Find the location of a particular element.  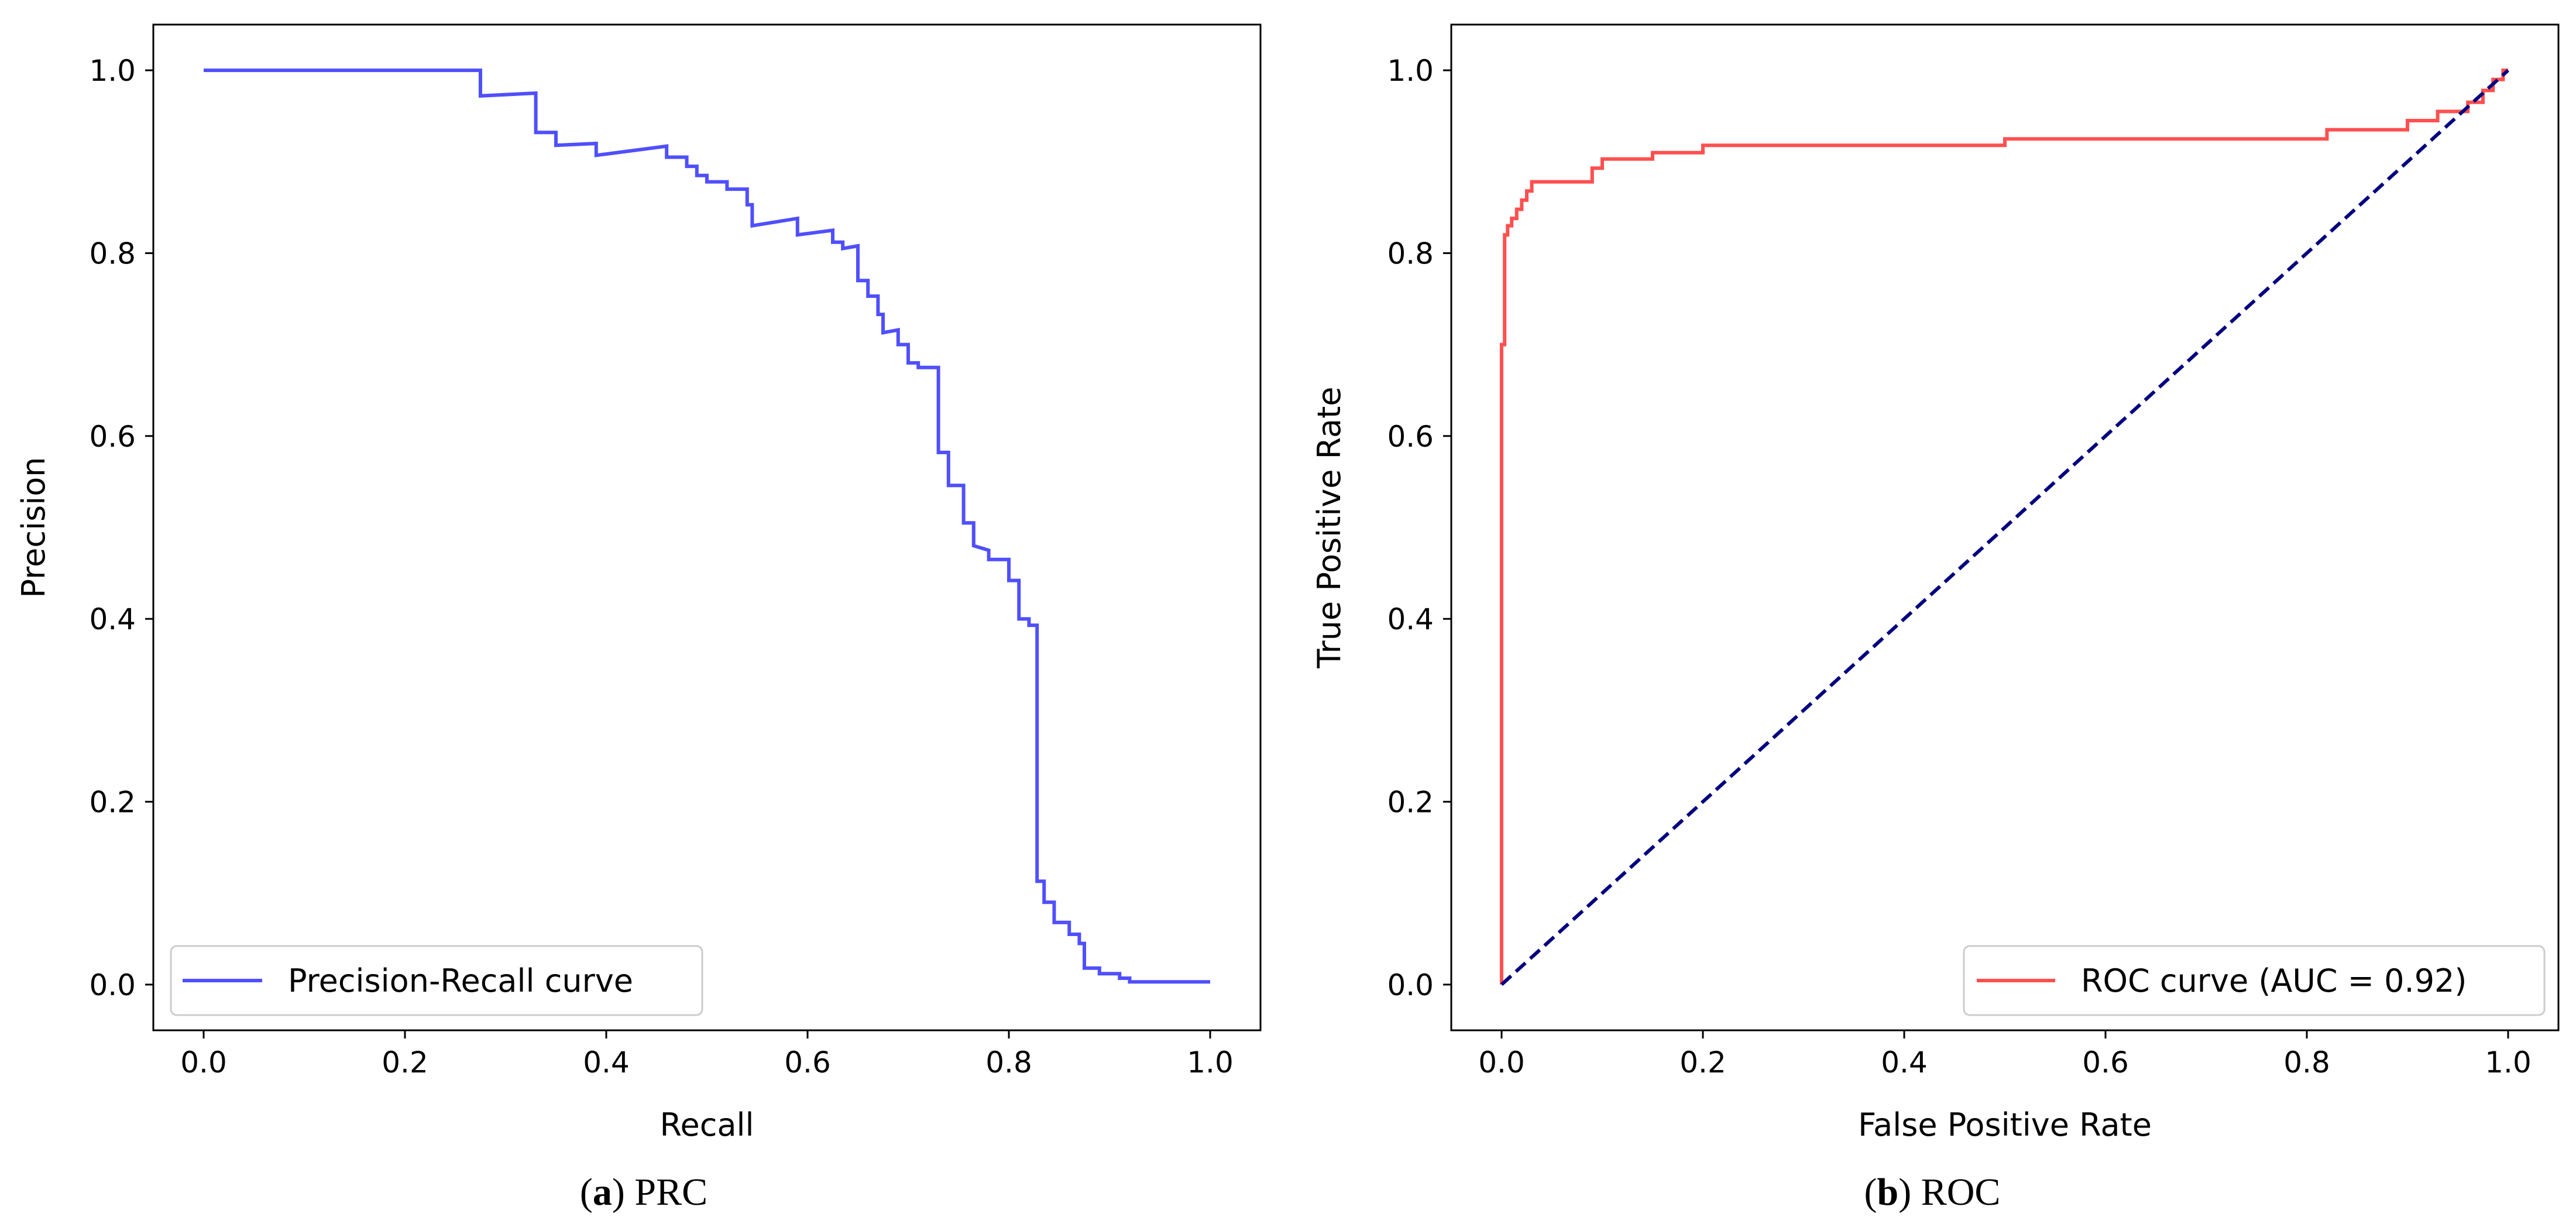

roc-x-tick-label: 0.2 is located at coordinates (1703, 1062).